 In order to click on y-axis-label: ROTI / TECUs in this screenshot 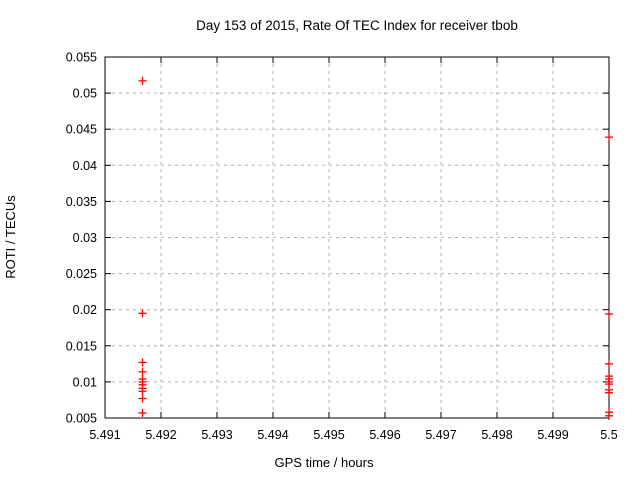, I will do `click(10, 237)`.